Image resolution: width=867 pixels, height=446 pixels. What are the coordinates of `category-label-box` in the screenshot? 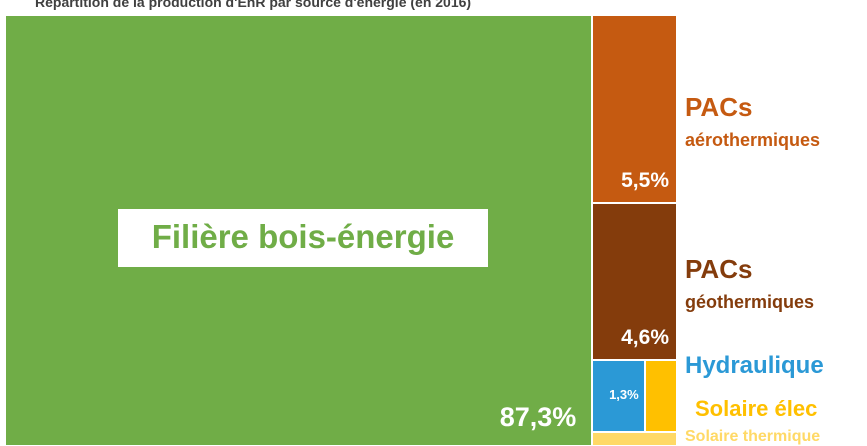 It's located at (303, 238).